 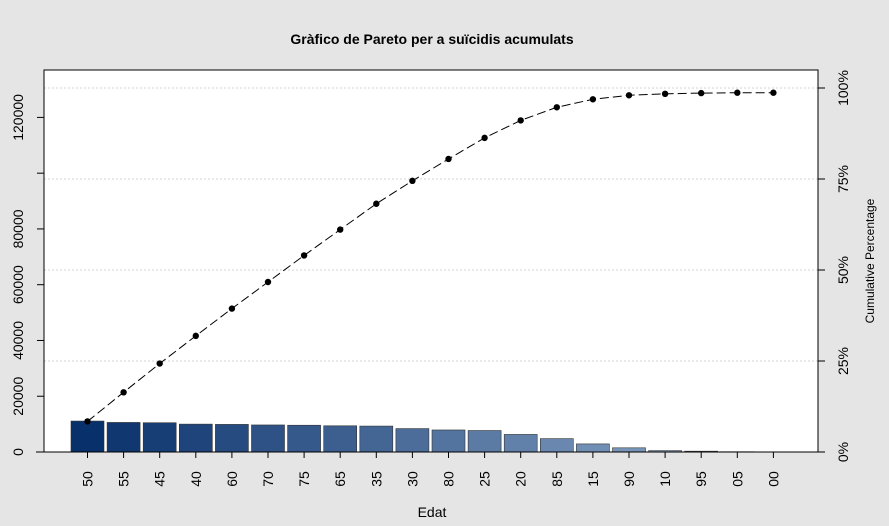 What do you see at coordinates (737, 479) in the screenshot?
I see `x-tick-label: 05` at bounding box center [737, 479].